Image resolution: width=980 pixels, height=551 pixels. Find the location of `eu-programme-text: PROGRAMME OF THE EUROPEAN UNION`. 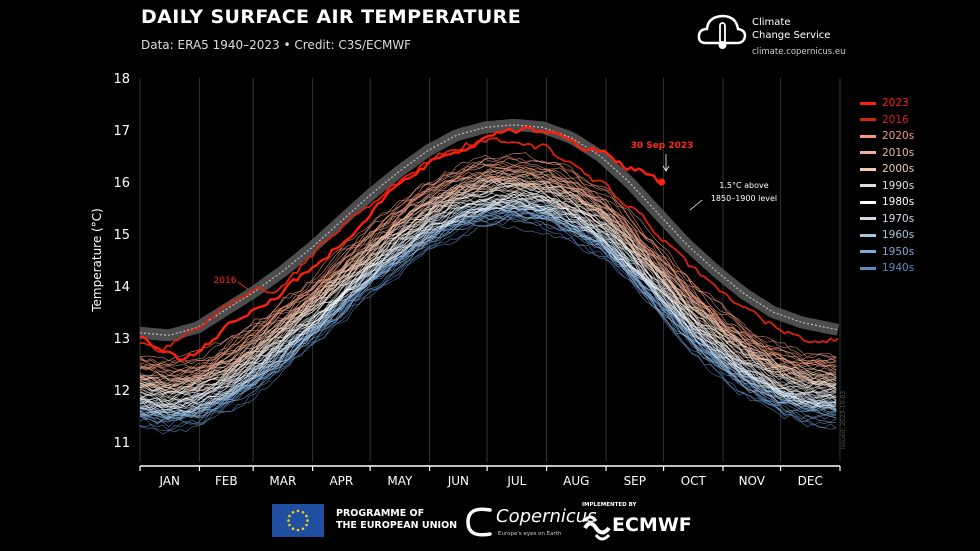

eu-programme-text: PROGRAMME OF THE EUROPEAN UNION is located at coordinates (397, 519).